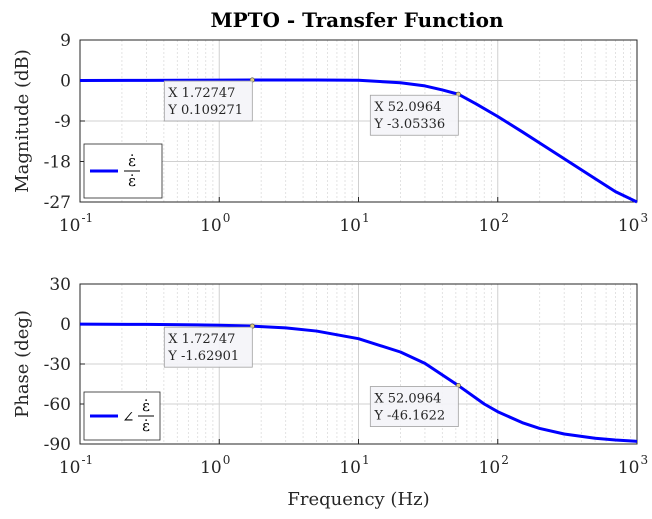 This screenshot has height=519, width=652. Describe the element at coordinates (57, 163) in the screenshot. I see `y-tick-label: -18` at that location.